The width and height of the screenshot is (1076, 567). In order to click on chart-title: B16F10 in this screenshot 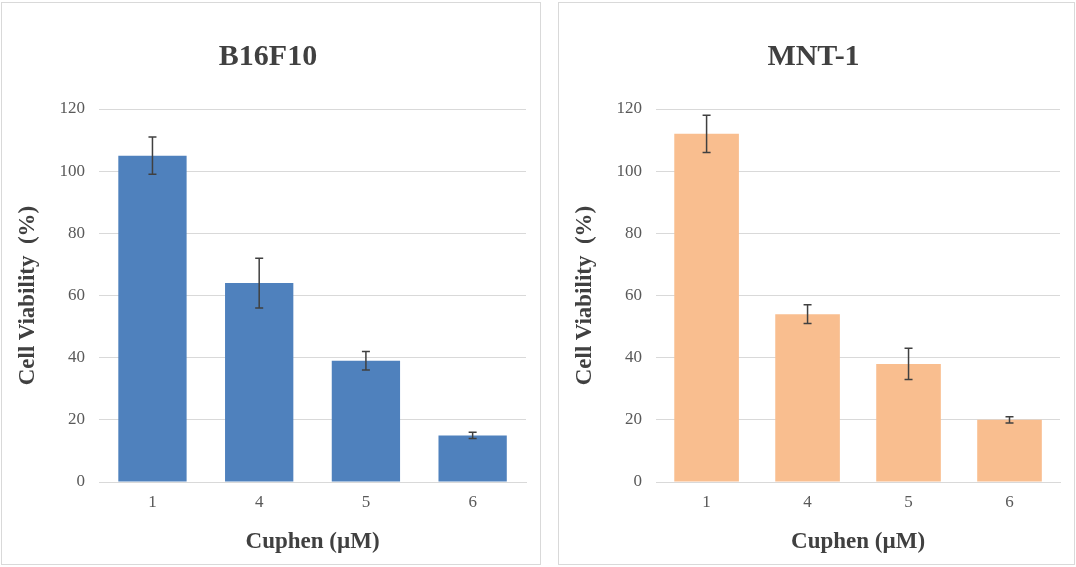, I will do `click(268, 54)`.